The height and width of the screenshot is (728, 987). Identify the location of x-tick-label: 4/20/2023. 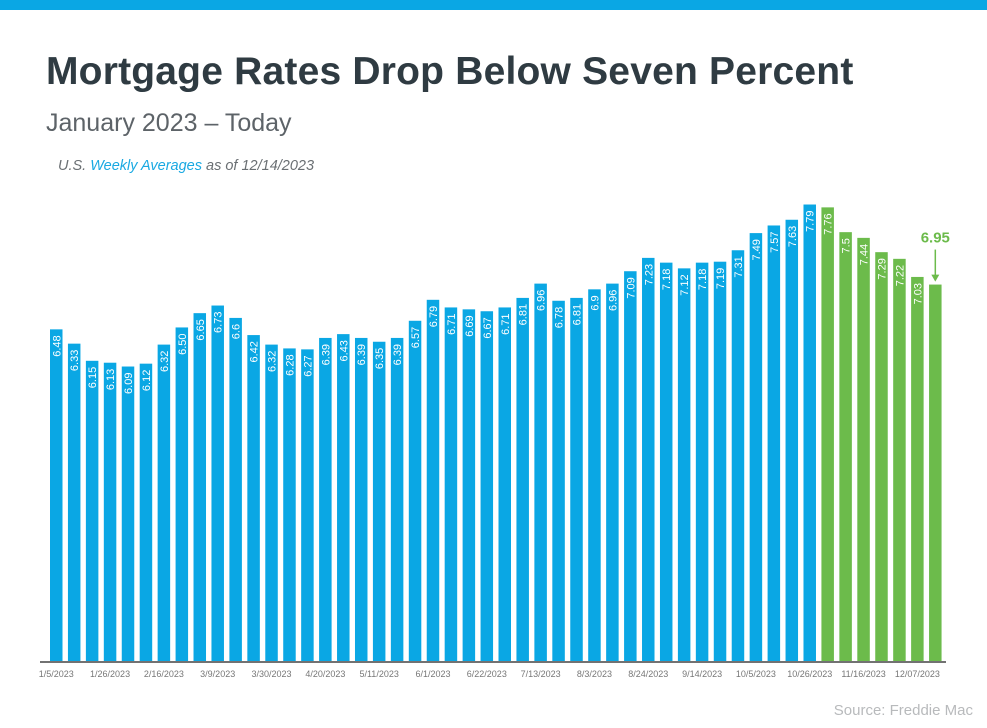
(325, 674).